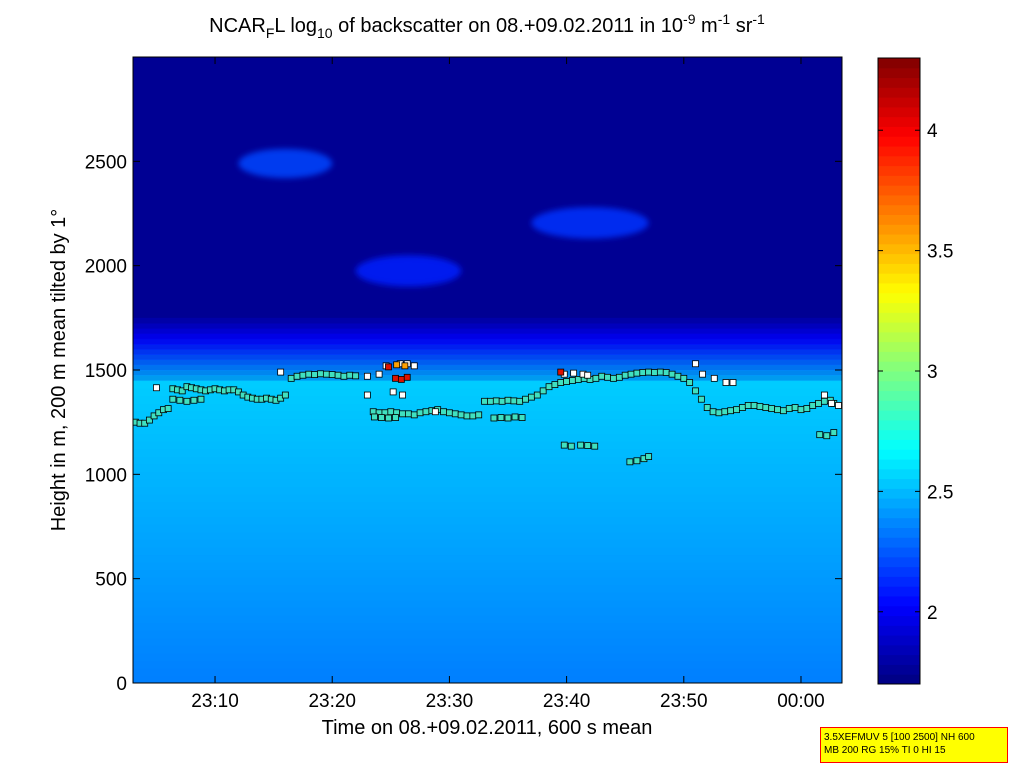 The height and width of the screenshot is (767, 1023). I want to click on info-line-1: 3.5XEFMUV 5 [100 2500] NH 600, so click(899, 737).